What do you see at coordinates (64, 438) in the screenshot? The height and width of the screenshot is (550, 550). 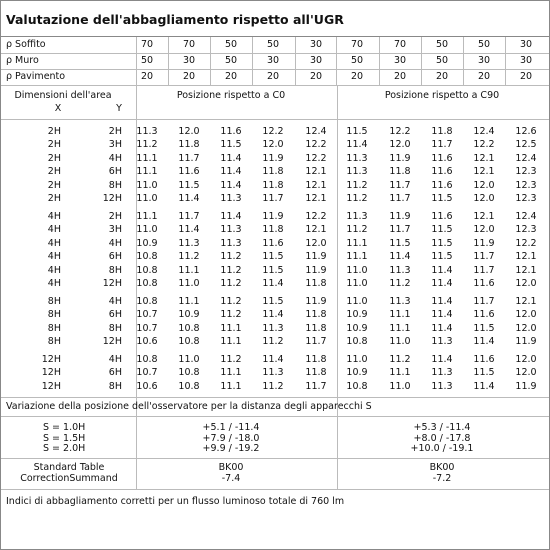 I see `variation-label: S = 1.5H` at bounding box center [64, 438].